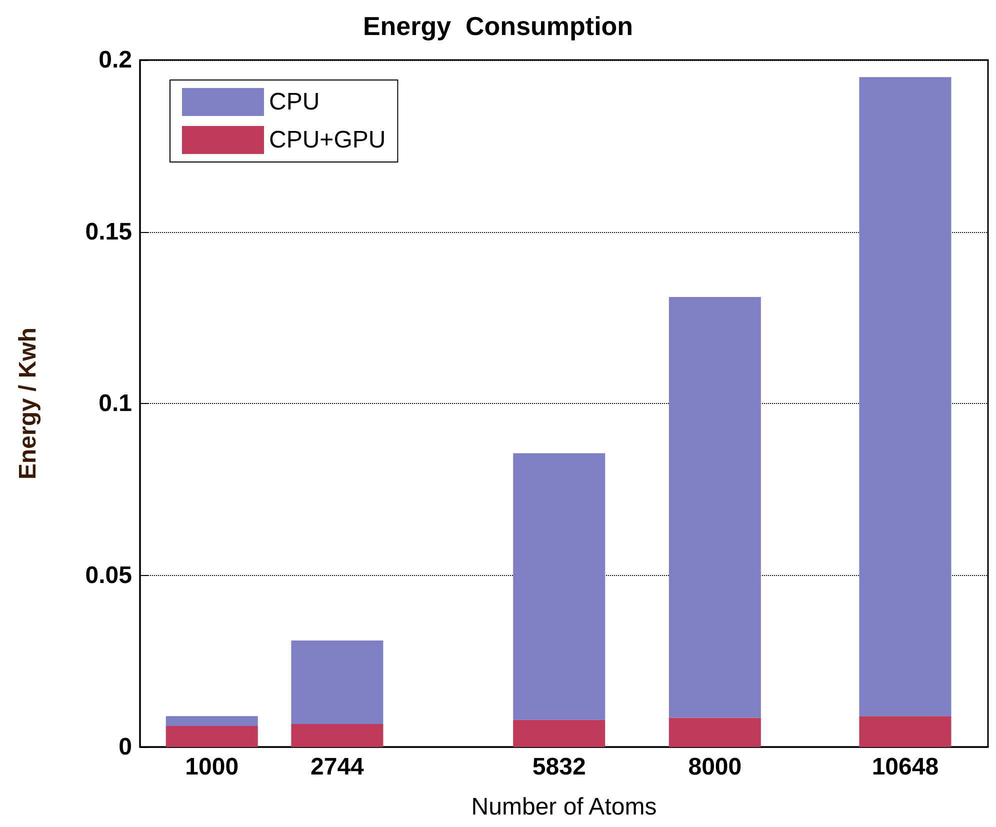 The height and width of the screenshot is (827, 996). What do you see at coordinates (327, 140) in the screenshot?
I see `legend-label: CPU+GPU` at bounding box center [327, 140].